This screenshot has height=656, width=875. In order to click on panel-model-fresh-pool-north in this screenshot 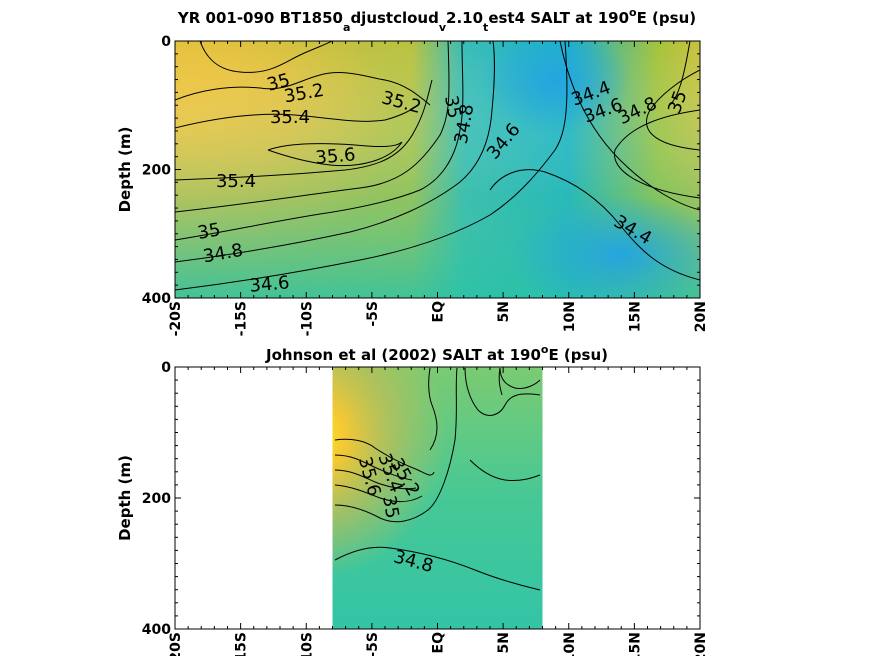, I will do `click(555, 88)`.